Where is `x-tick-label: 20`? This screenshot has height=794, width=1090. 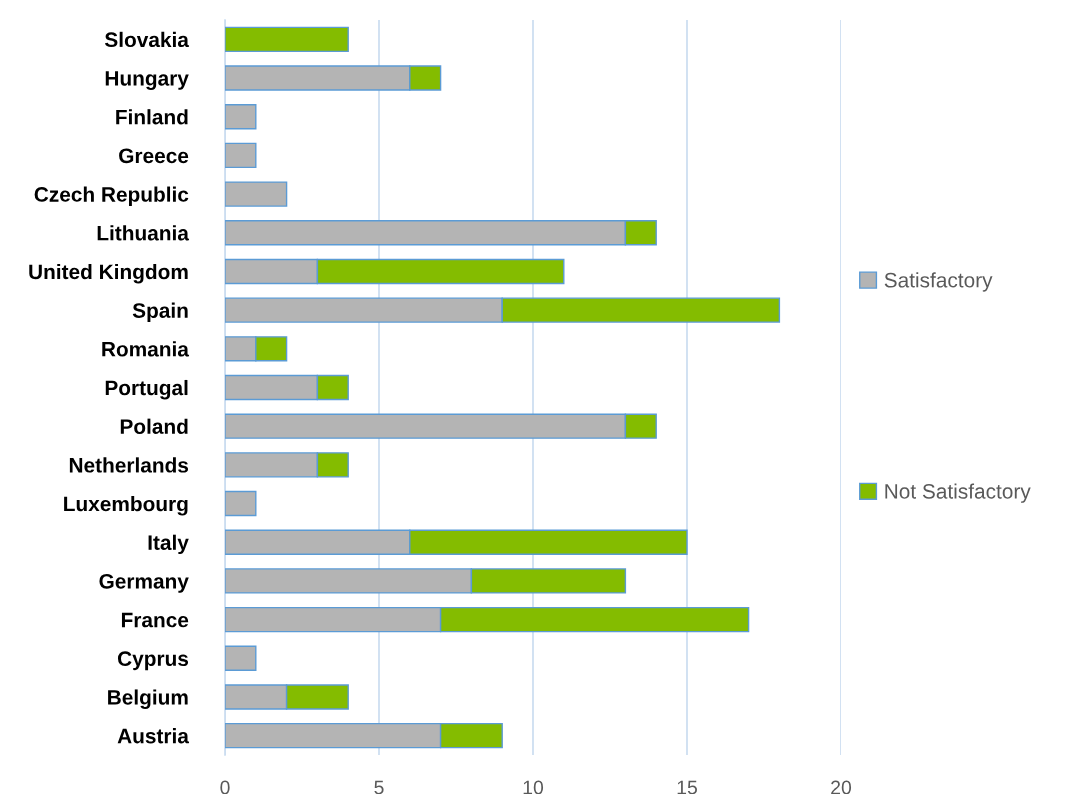
x-tick-label: 20 is located at coordinates (841, 787).